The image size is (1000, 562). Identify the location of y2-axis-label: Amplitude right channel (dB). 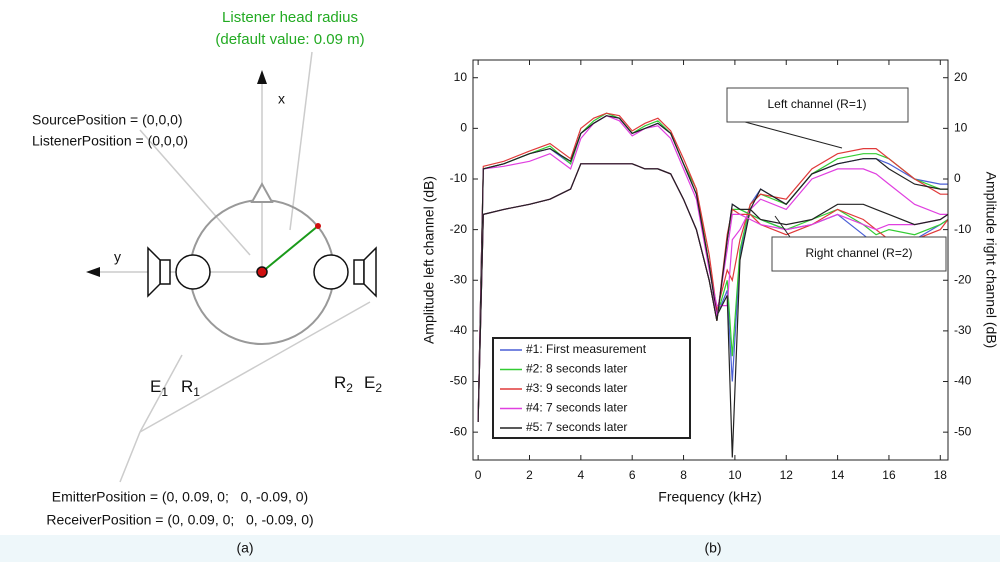
(991, 260).